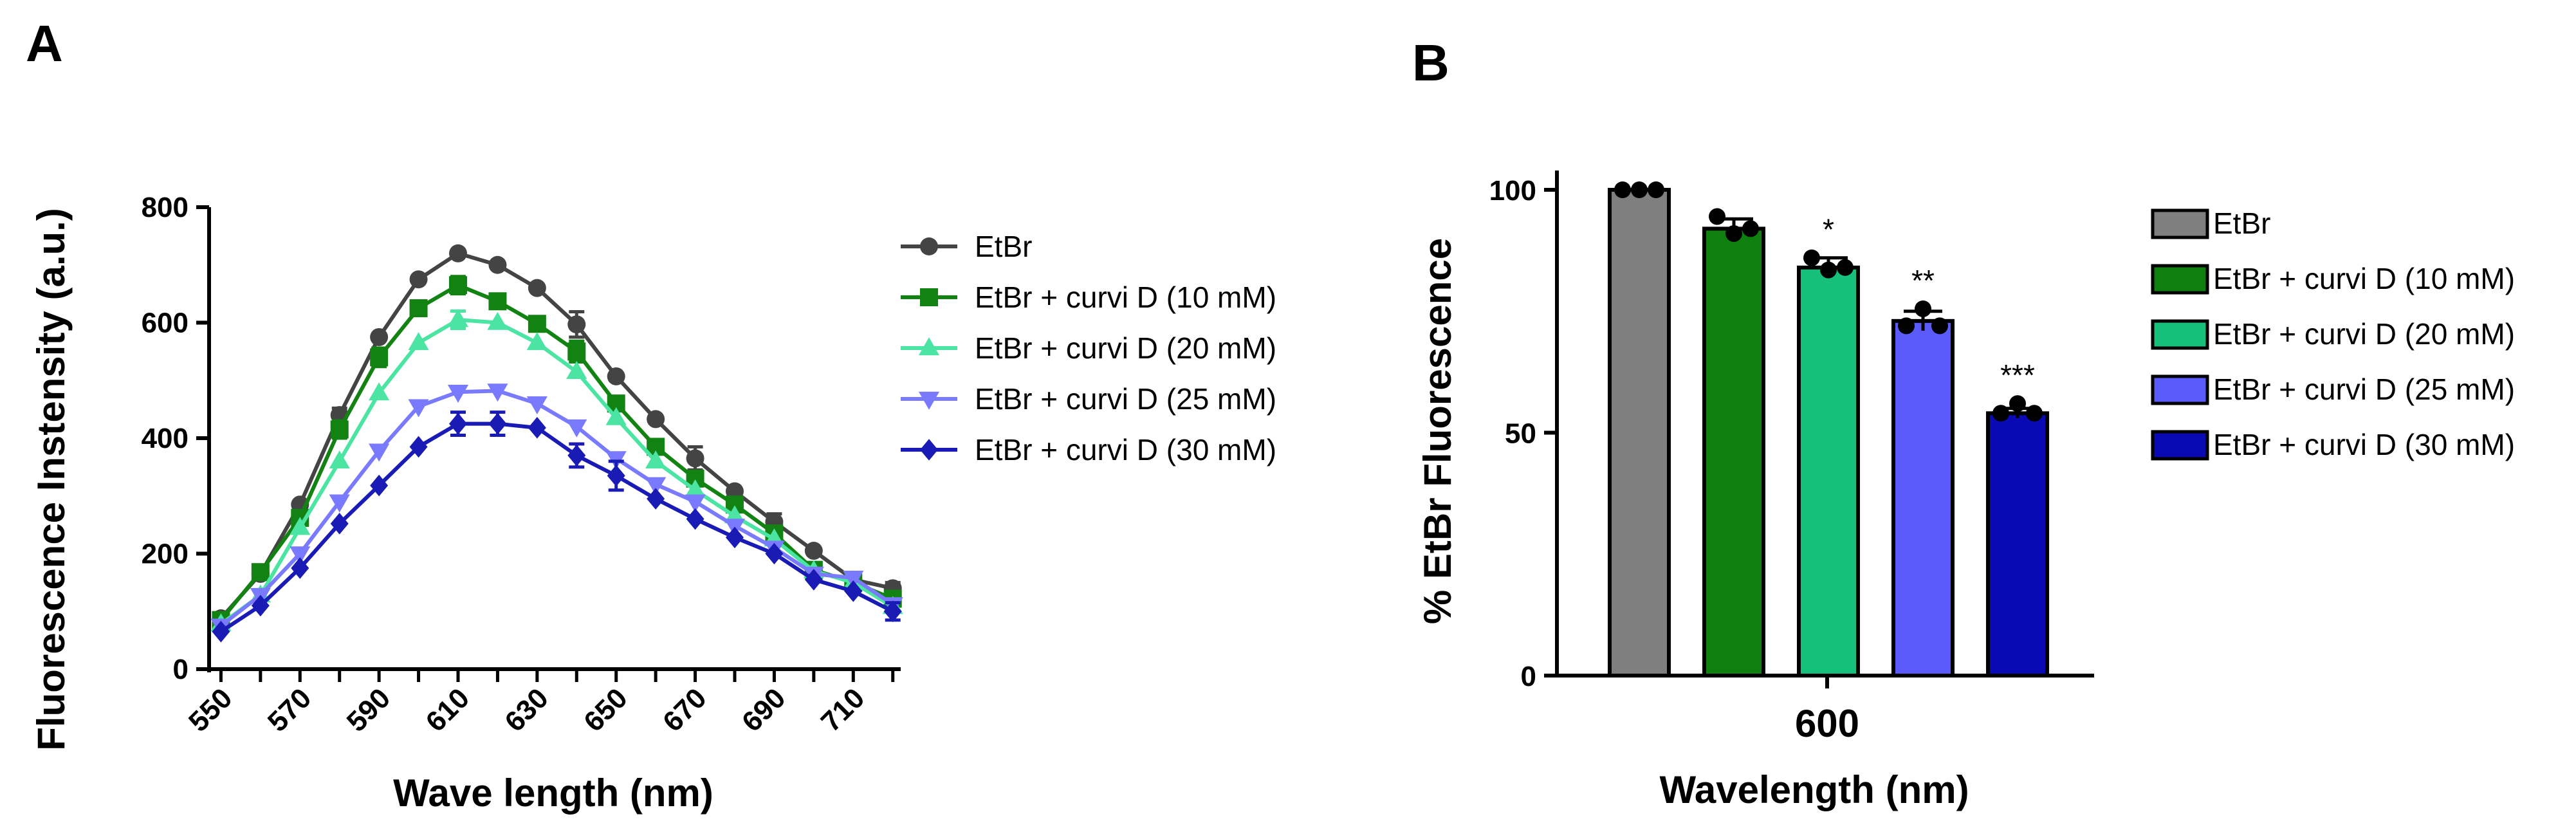  I want to click on panel-b-significance-label: **, so click(1923, 280).